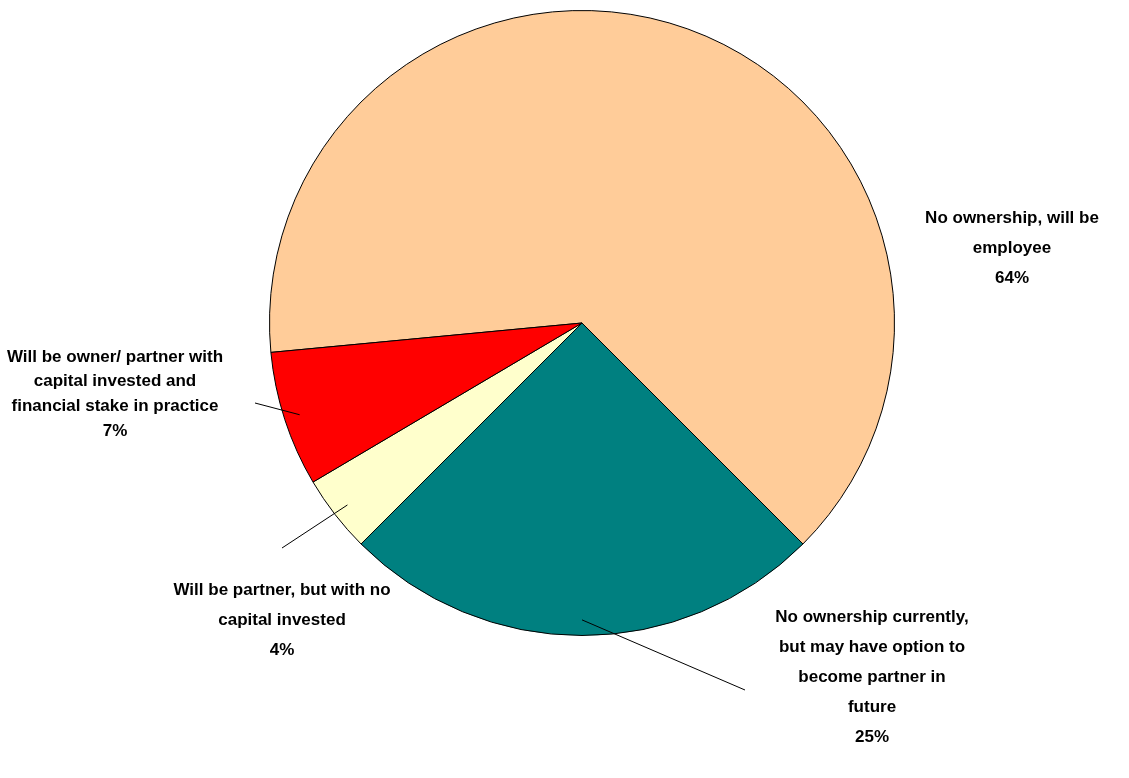 The image size is (1129, 778). Describe the element at coordinates (872, 736) in the screenshot. I see `data-label: 25%` at that location.